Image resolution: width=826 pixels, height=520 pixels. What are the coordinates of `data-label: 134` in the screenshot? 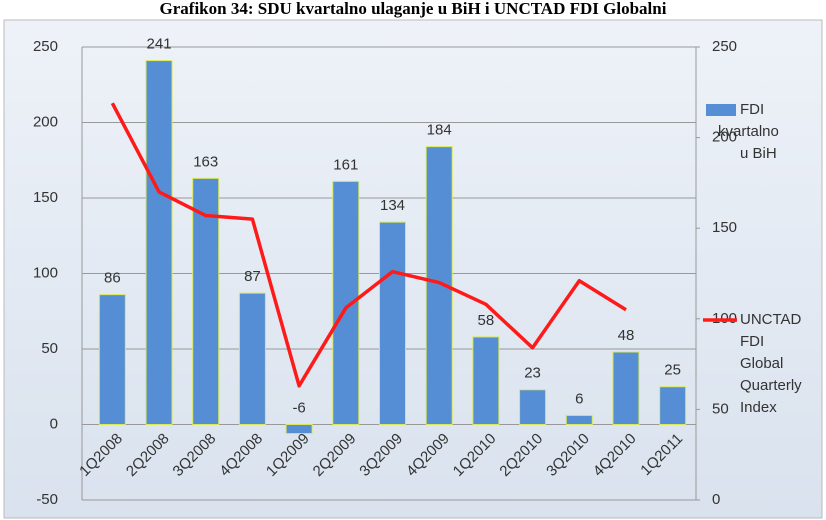 It's located at (392, 205).